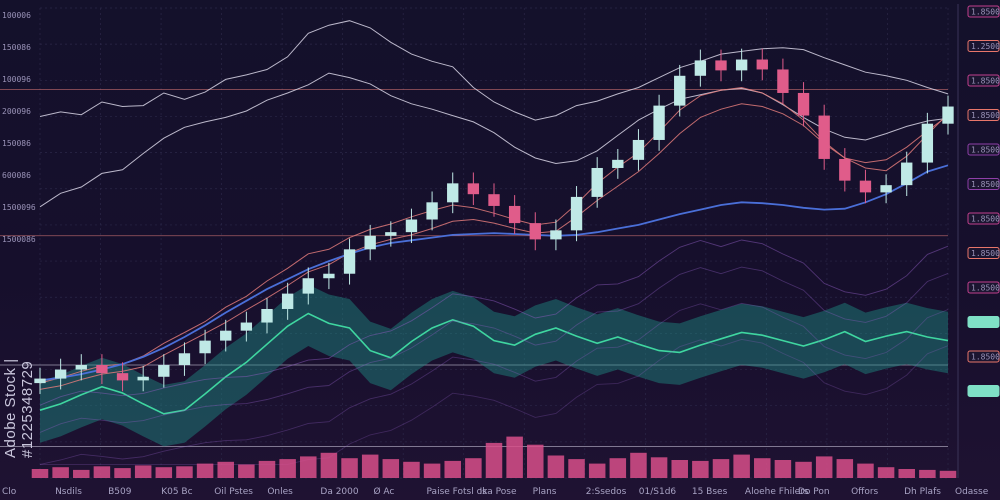 Image resolution: width=1000 pixels, height=500 pixels. What do you see at coordinates (383, 491) in the screenshot?
I see `x-axis-label: Ø Ac` at bounding box center [383, 491].